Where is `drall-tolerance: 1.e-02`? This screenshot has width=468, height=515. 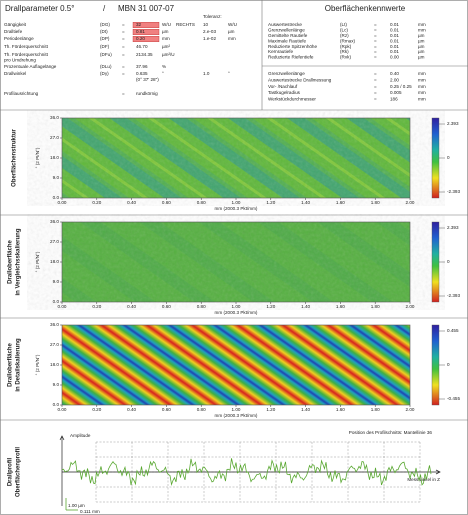 drall-tolerance: 1.e-02 is located at coordinates (209, 38).